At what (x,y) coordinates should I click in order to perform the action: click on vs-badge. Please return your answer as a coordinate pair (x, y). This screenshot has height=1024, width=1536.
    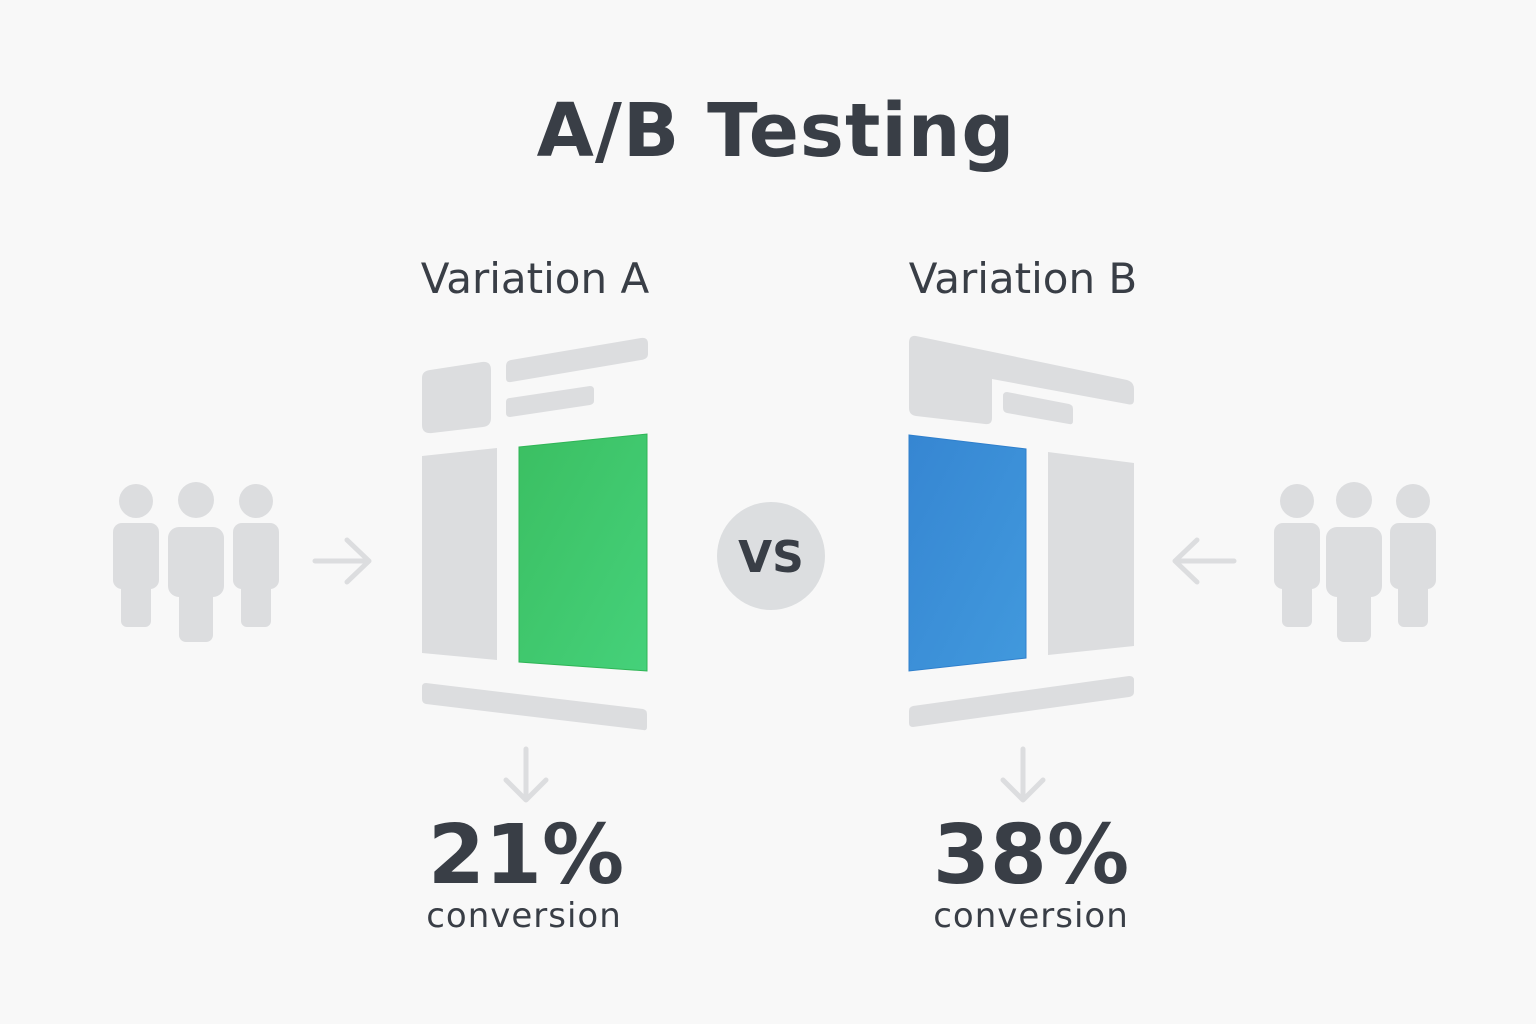
    Looking at the image, I should click on (771, 556).